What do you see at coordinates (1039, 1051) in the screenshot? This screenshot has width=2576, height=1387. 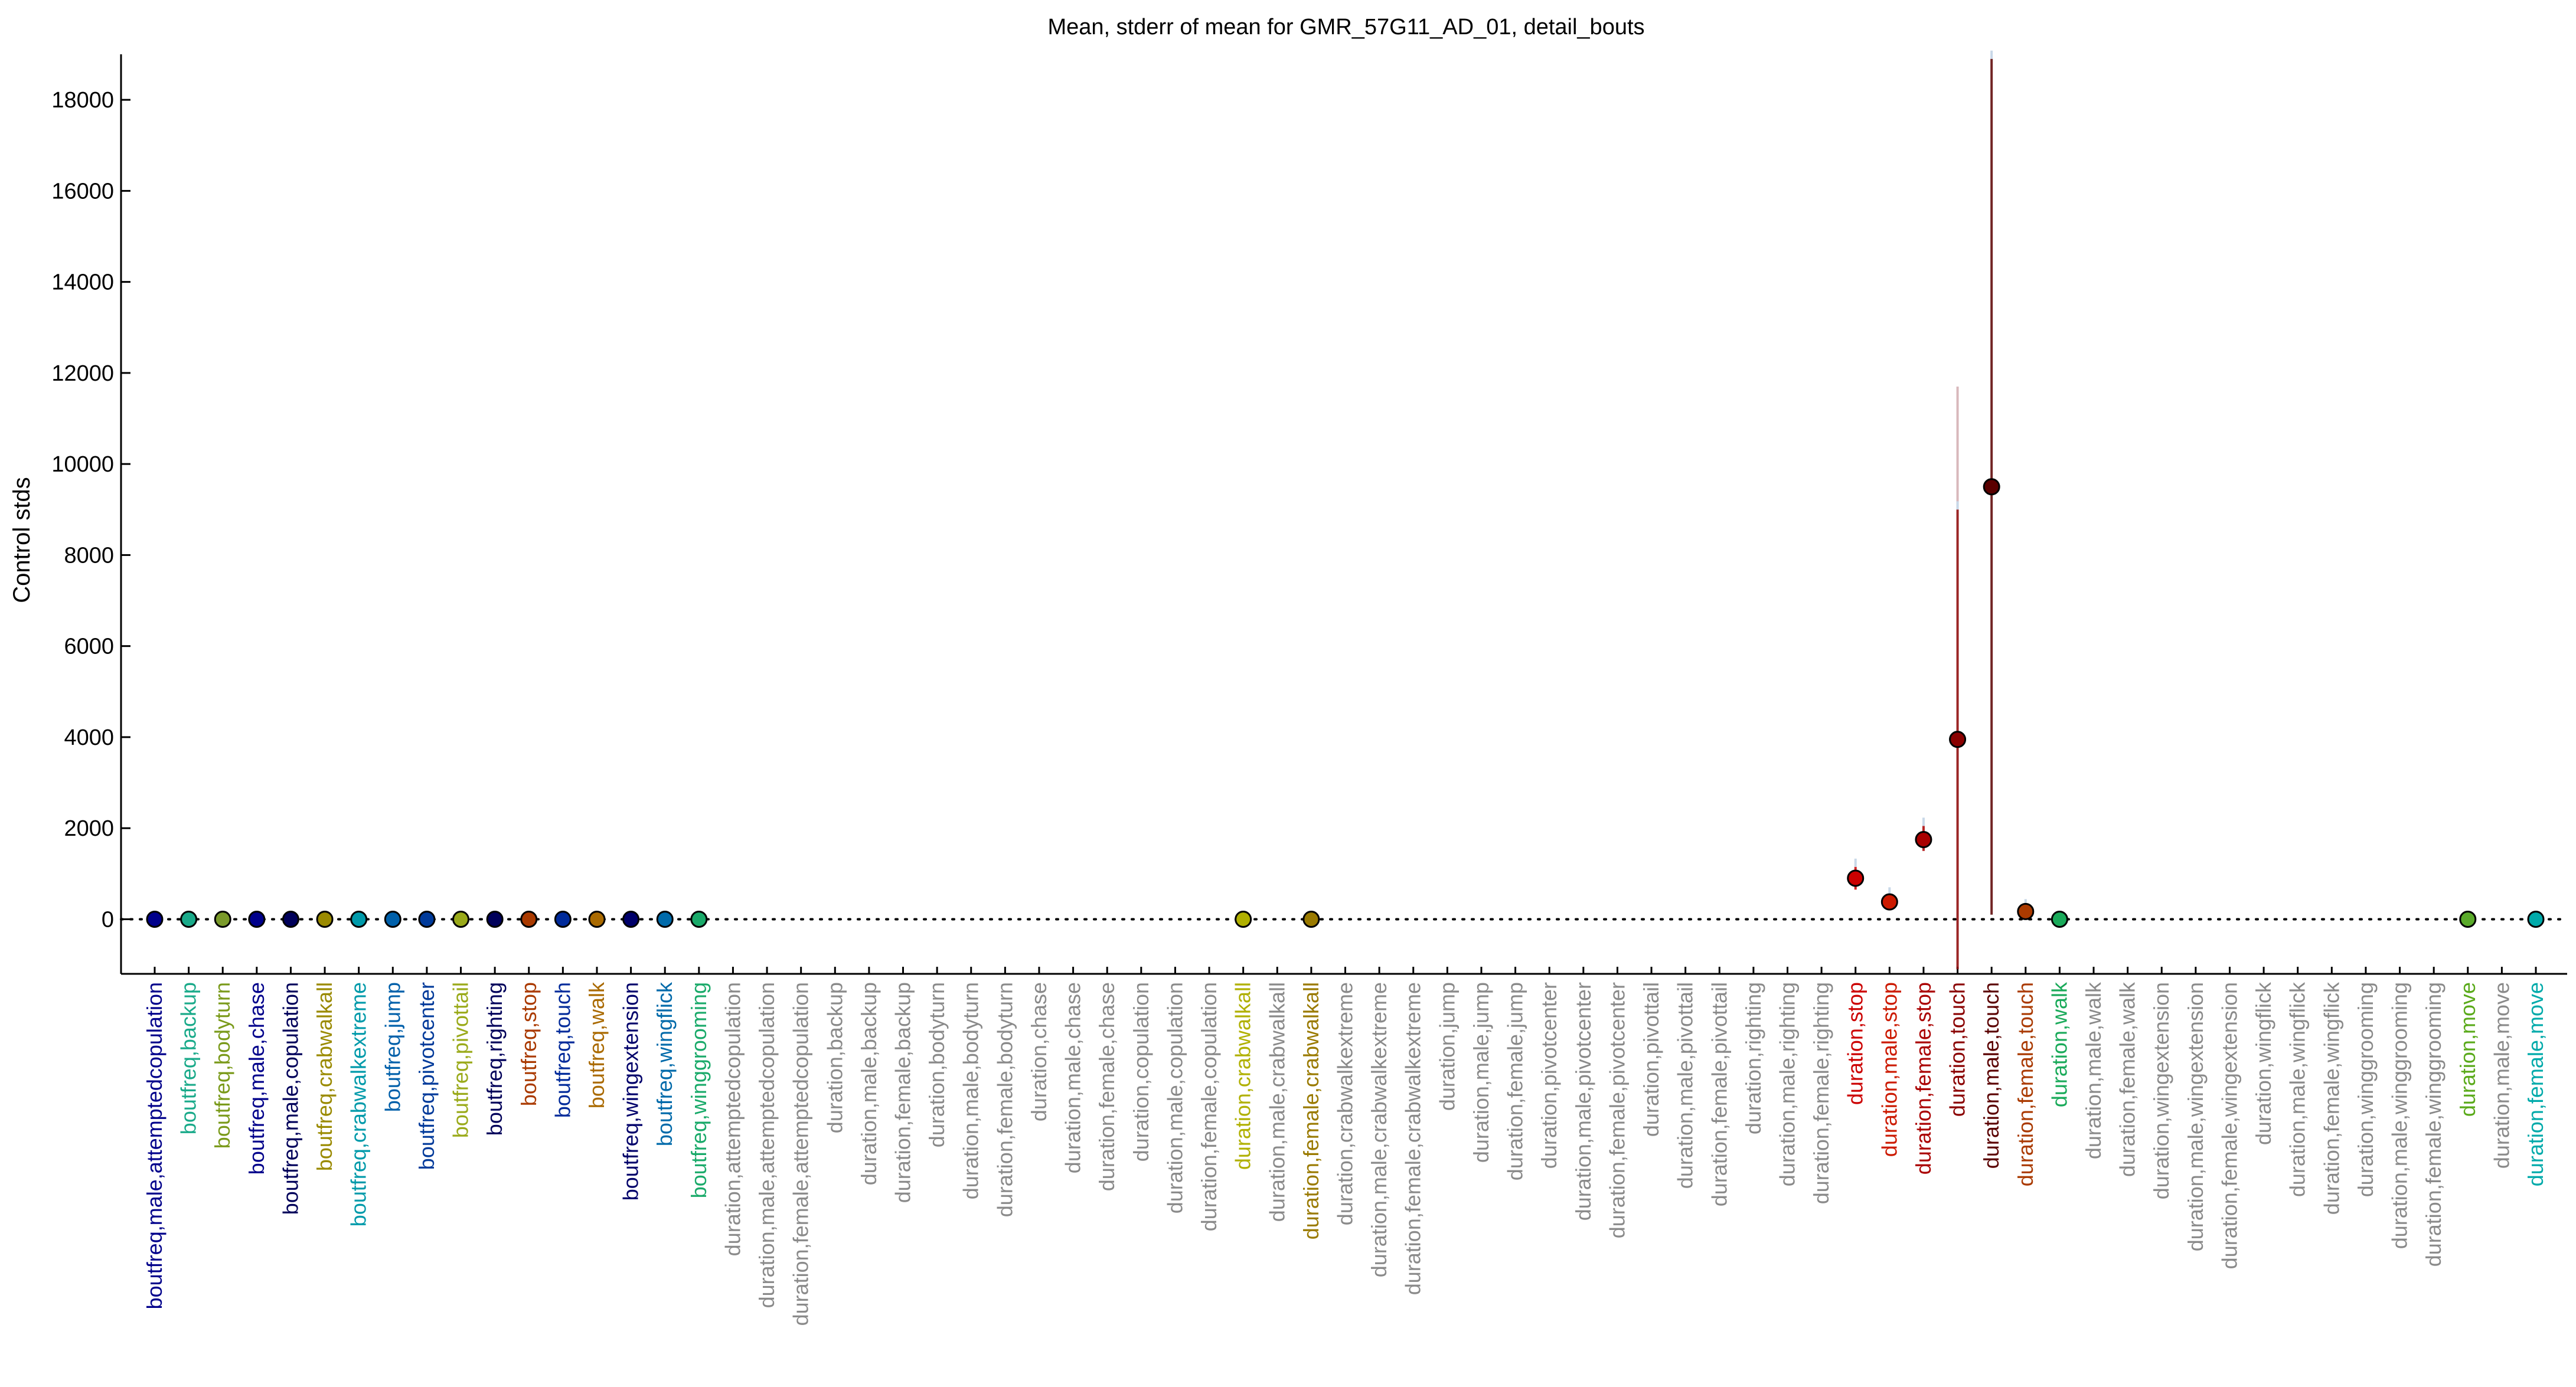 I see `x-tick-label: duration,chase` at bounding box center [1039, 1051].